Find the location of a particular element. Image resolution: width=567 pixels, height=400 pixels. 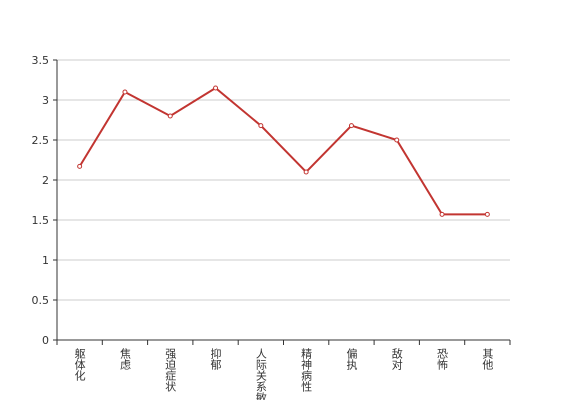

y-tick-label: 1 is located at coordinates (45, 260).